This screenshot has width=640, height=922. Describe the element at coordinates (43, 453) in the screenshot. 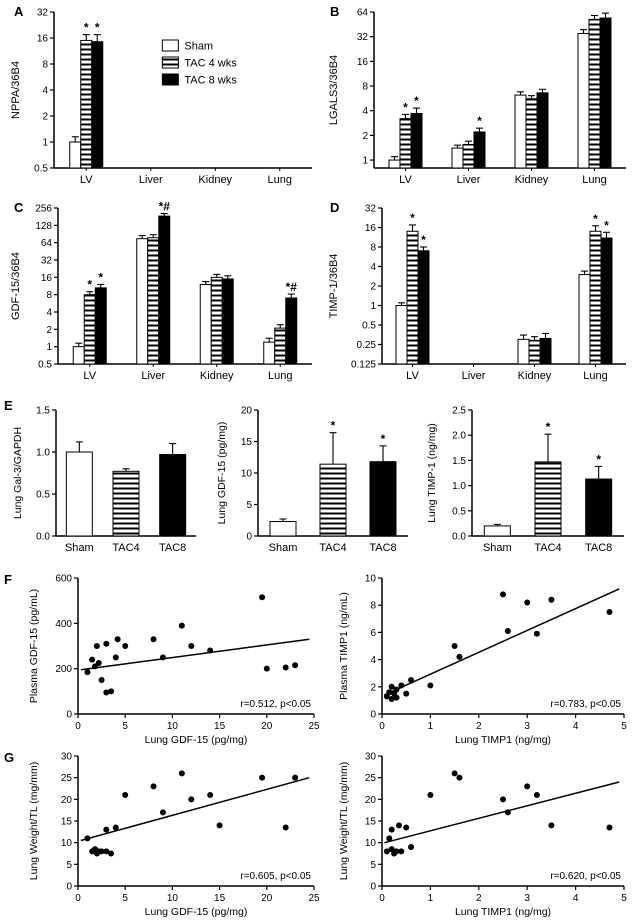

I see `svg-text: 1.0` at that location.